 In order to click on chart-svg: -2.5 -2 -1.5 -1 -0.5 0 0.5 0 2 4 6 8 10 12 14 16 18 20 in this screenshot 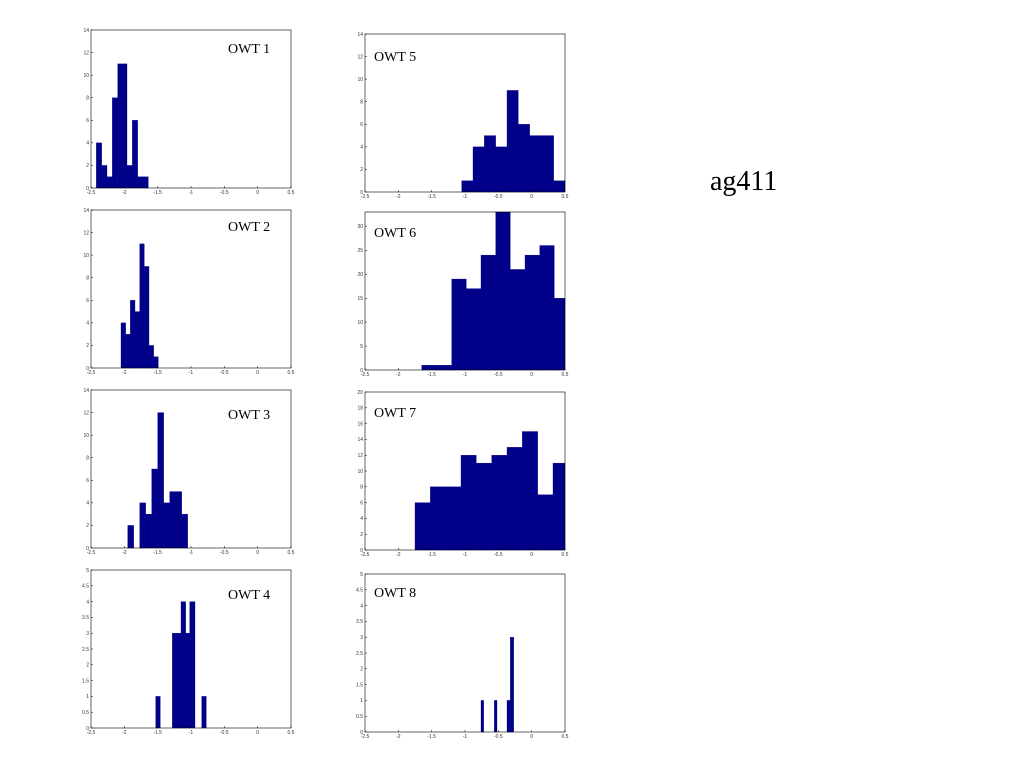, I will do `click(462, 474)`.